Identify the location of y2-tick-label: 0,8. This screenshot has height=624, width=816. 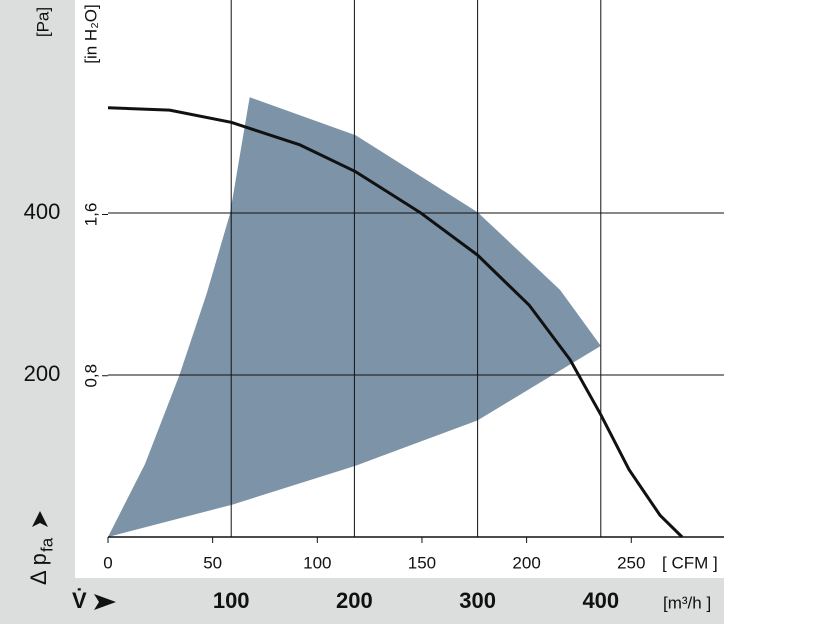
(90, 376).